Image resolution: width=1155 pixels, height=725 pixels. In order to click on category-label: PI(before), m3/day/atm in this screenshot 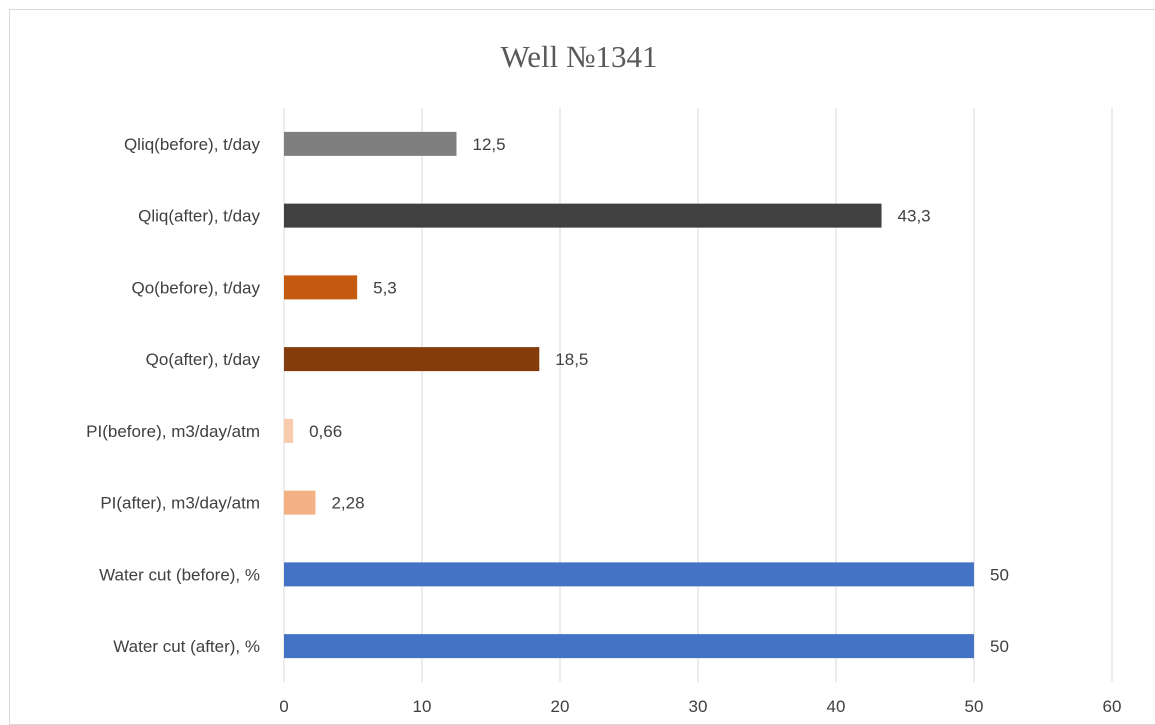, I will do `click(173, 431)`.